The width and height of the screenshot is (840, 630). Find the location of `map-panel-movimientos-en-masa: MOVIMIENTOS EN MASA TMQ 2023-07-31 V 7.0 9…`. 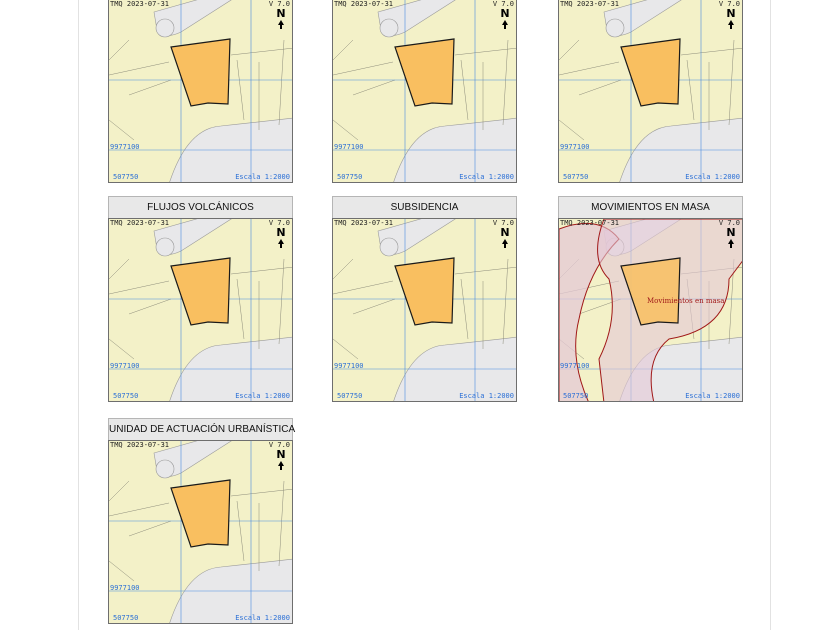

map-panel-movimientos-en-masa: MOVIMIENTOS EN MASA TMQ 2023-07-31 V 7.0 9… is located at coordinates (650, 299).